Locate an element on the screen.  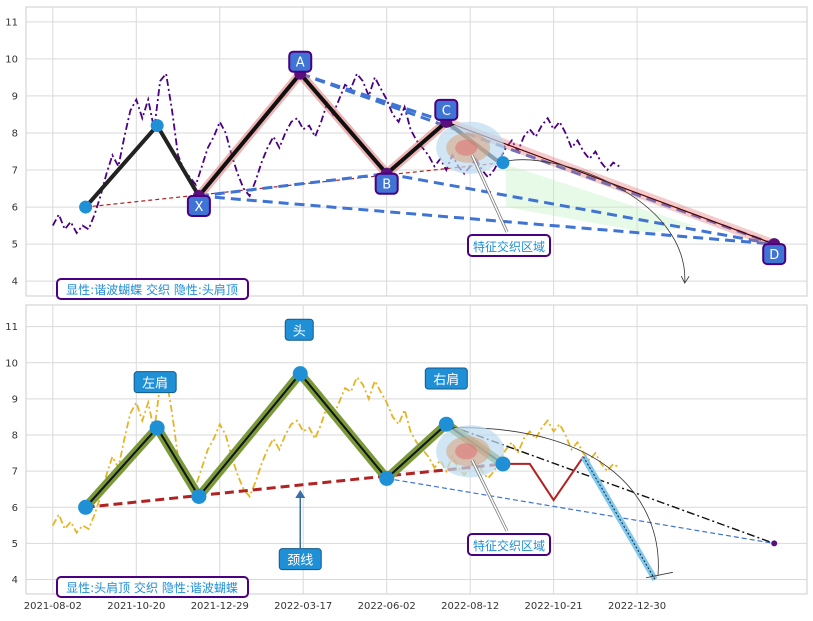
head-label-box is located at coordinates (299, 329).